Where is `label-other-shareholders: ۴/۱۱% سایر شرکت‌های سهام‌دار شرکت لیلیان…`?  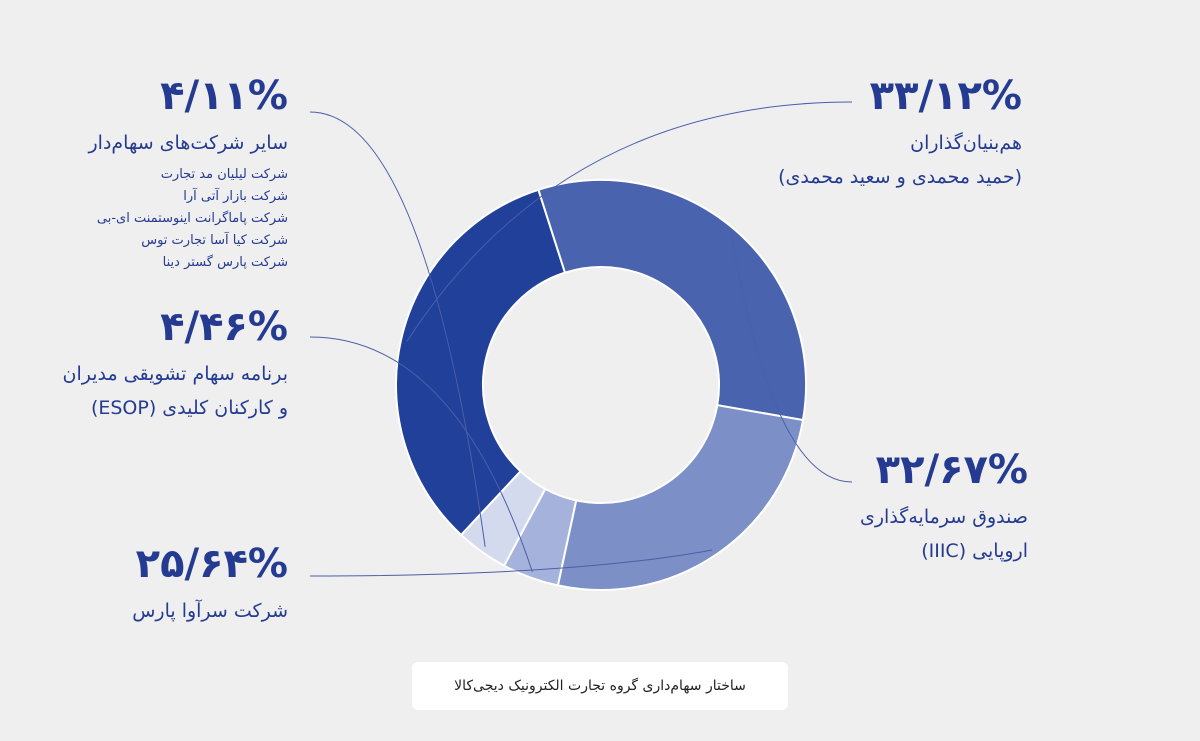
label-other-shareholders: ۴/۱۱% سایر شرکت‌های سهام‌دار شرکت لیلیان… is located at coordinates (144, 173).